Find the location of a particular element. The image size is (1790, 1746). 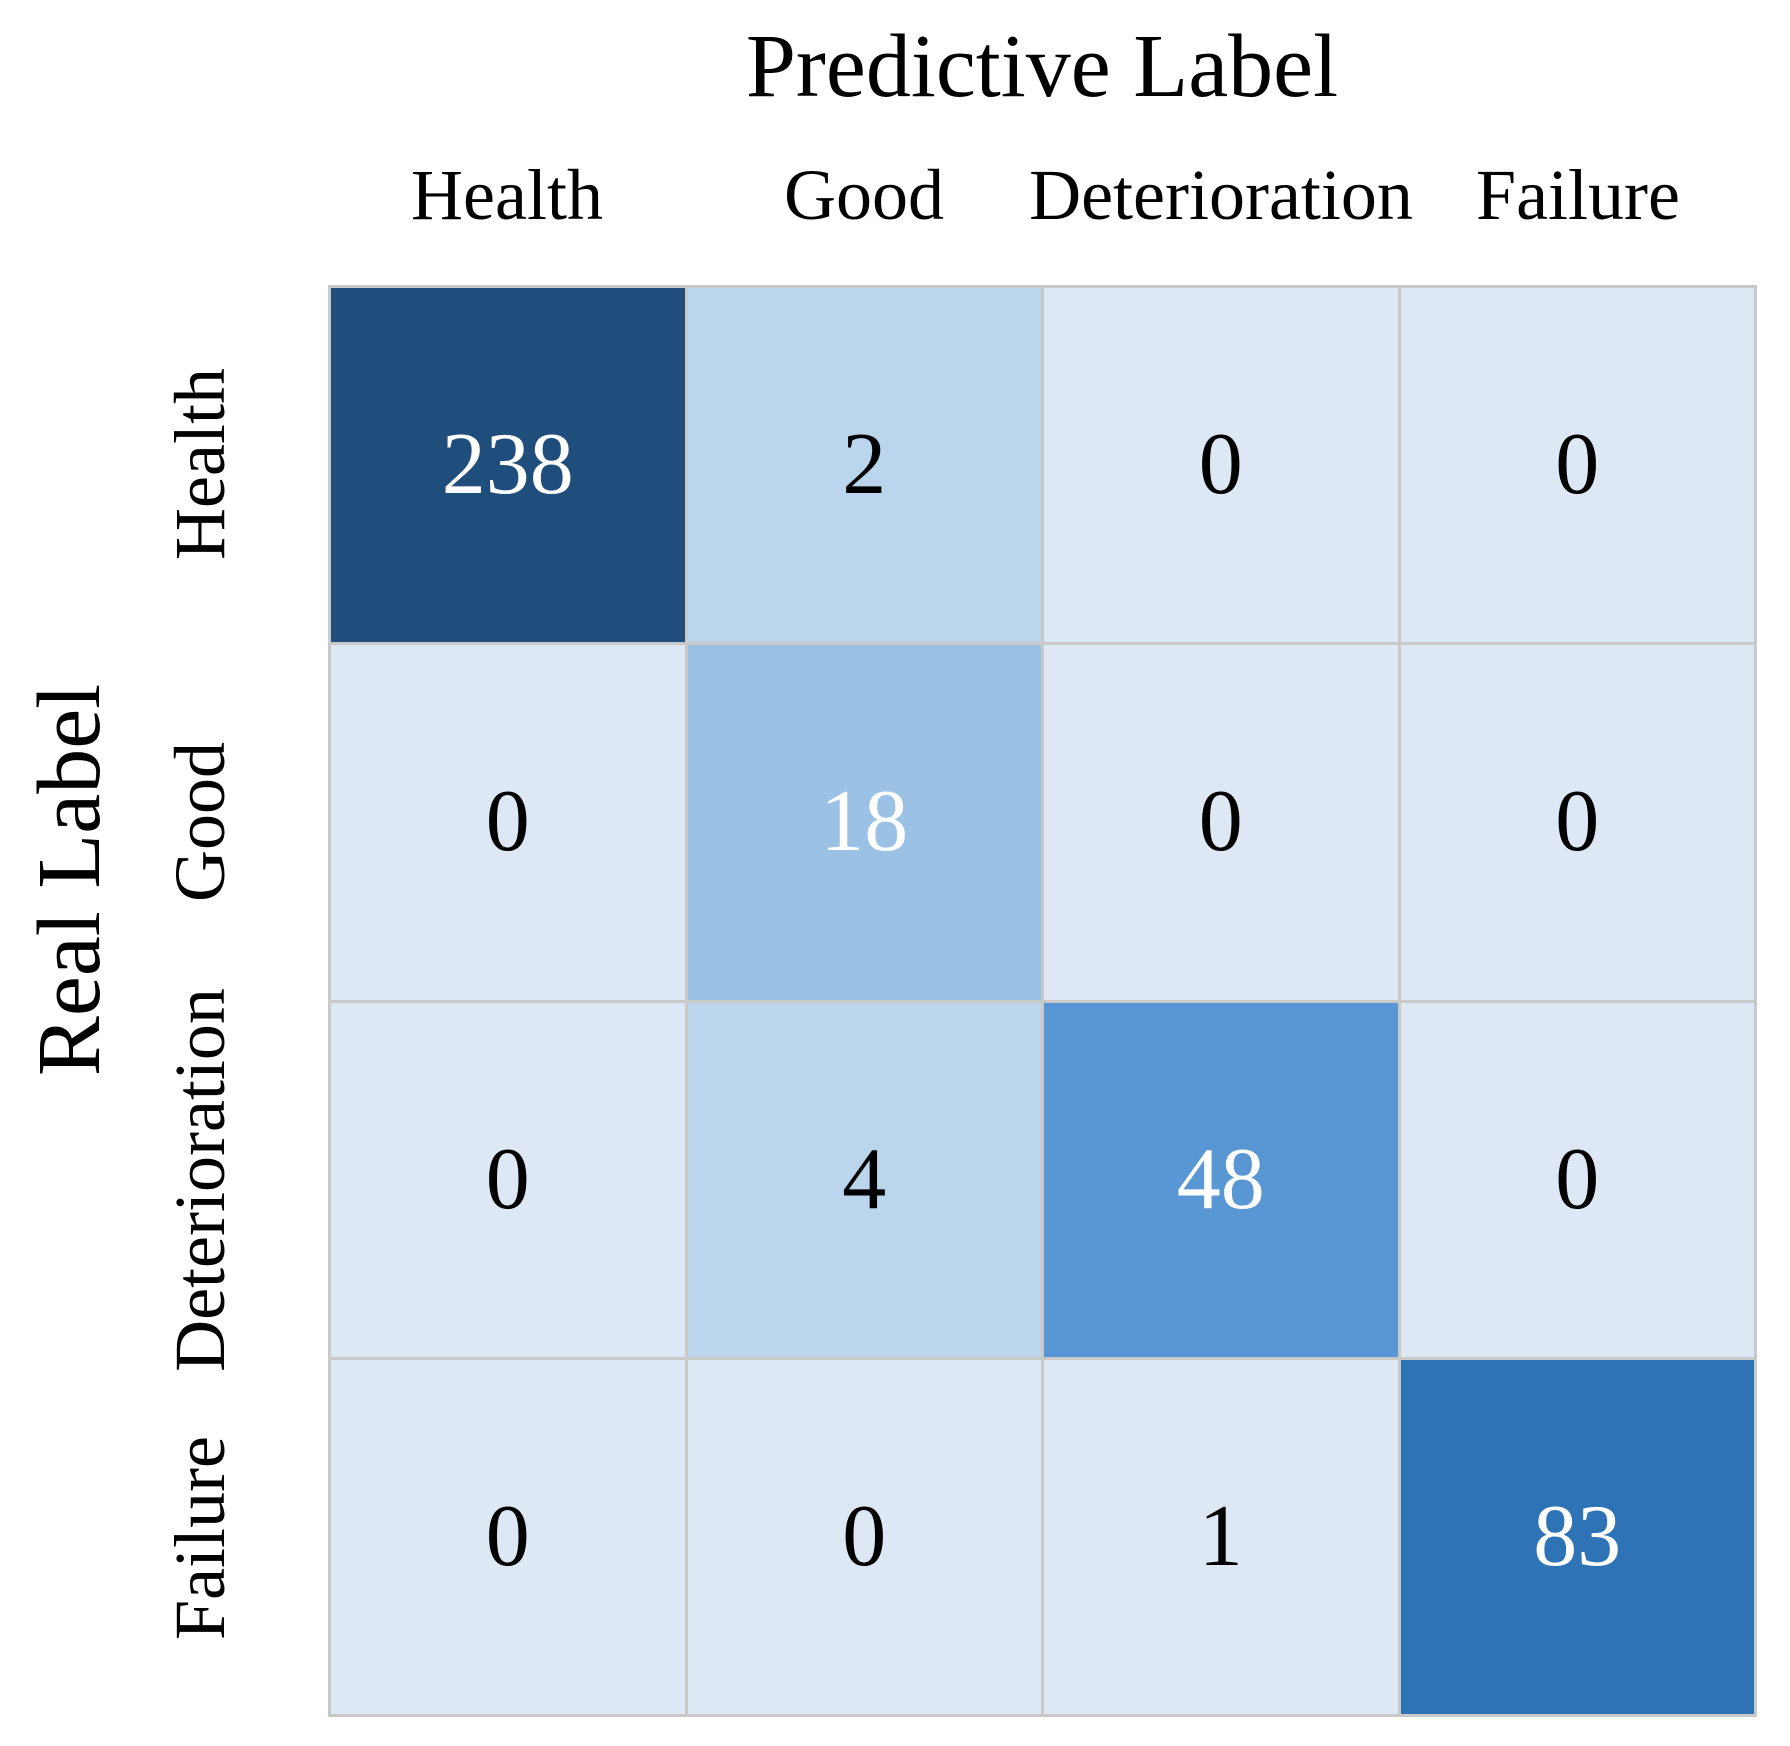

y-axis-title: Real Label is located at coordinates (69, 880).